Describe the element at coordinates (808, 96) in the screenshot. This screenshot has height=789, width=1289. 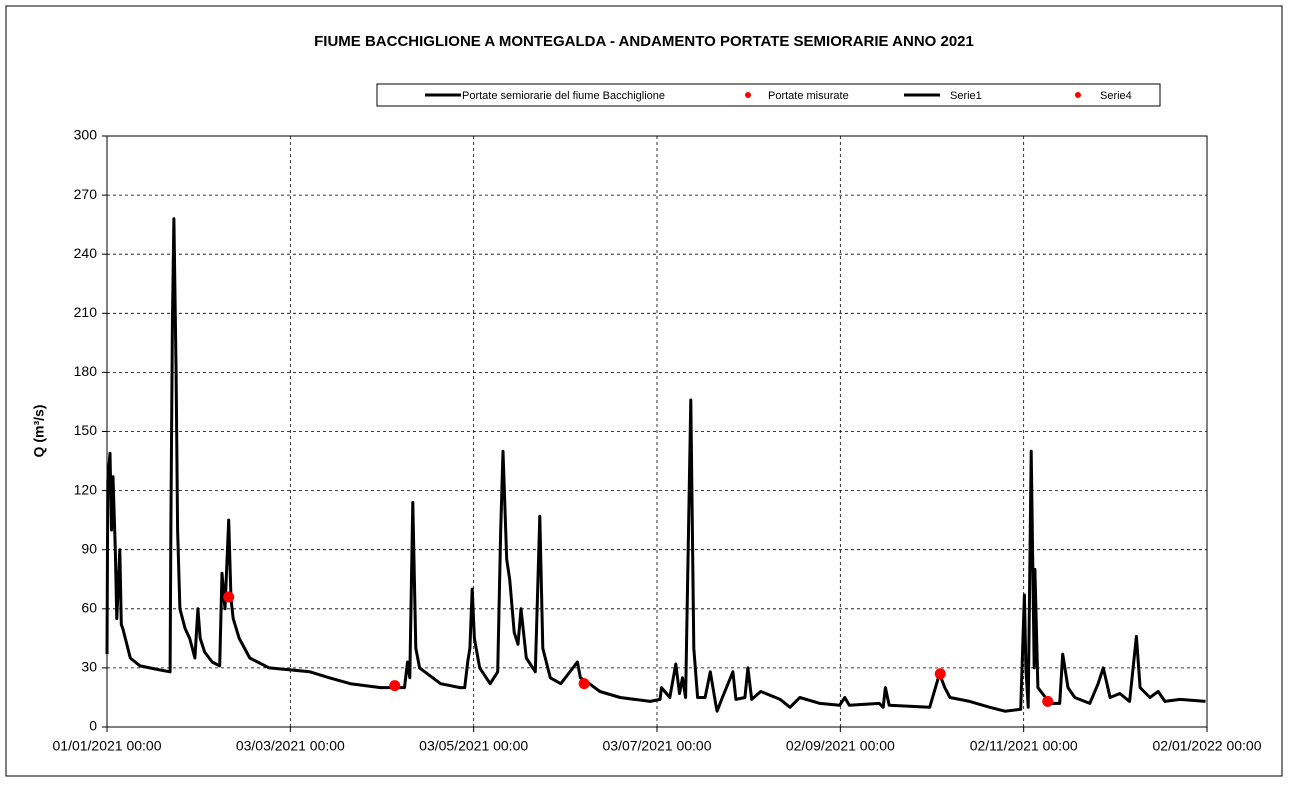
I see `legend-label: Portate misurate` at that location.